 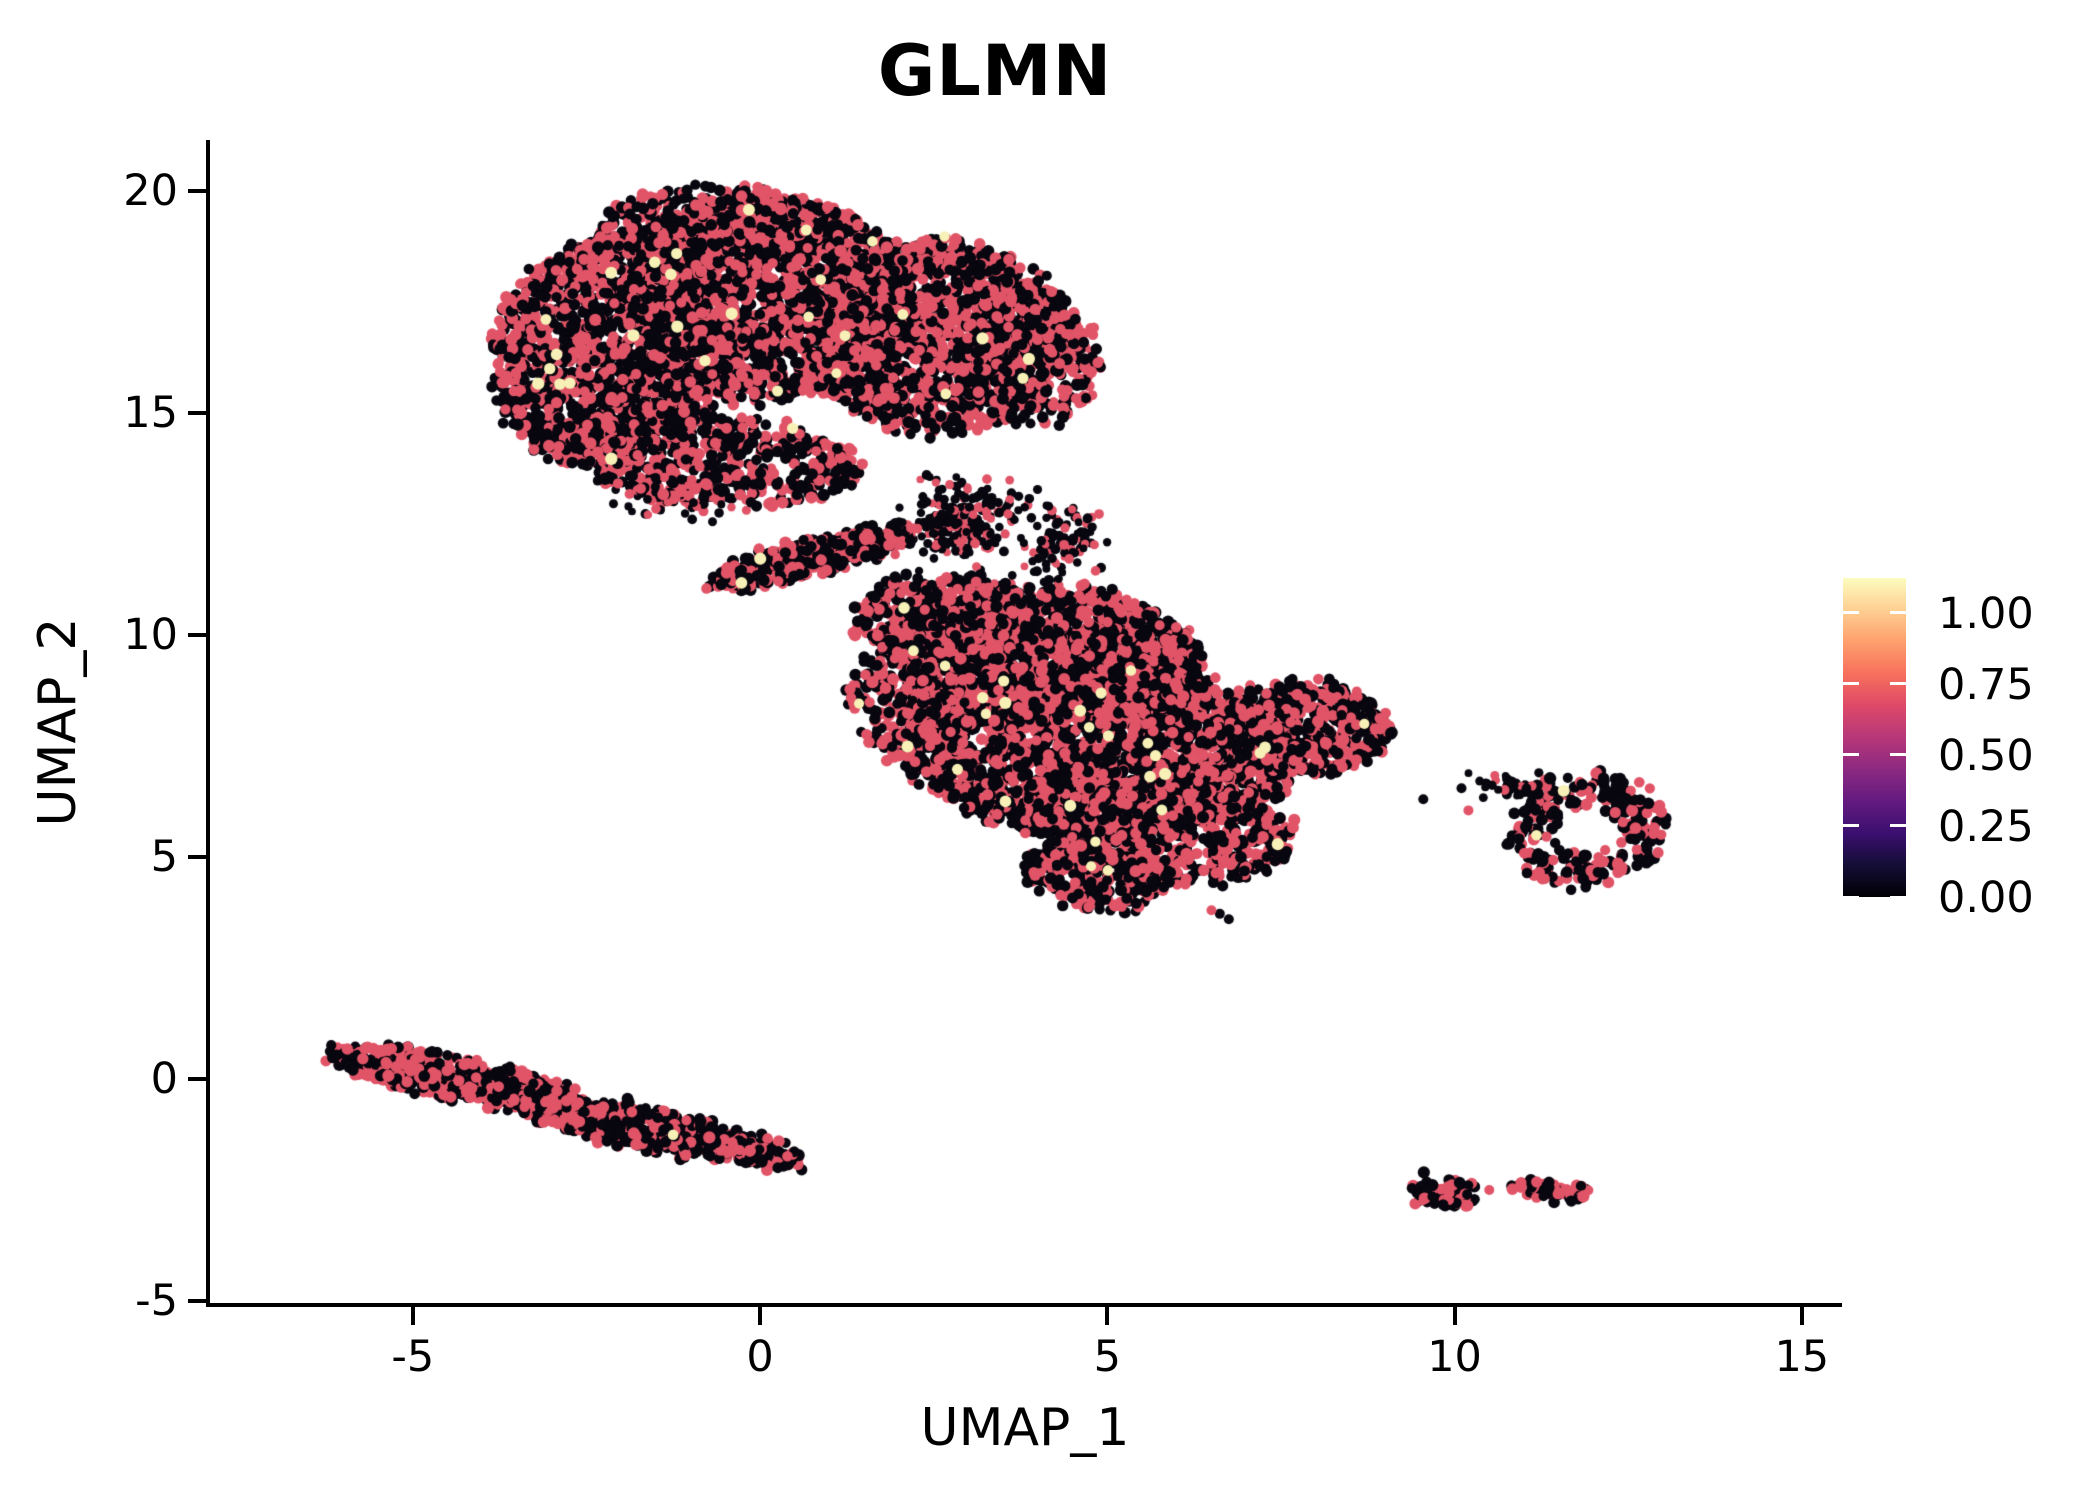 What do you see at coordinates (1874, 737) in the screenshot?
I see `colorbar-gradient` at bounding box center [1874, 737].